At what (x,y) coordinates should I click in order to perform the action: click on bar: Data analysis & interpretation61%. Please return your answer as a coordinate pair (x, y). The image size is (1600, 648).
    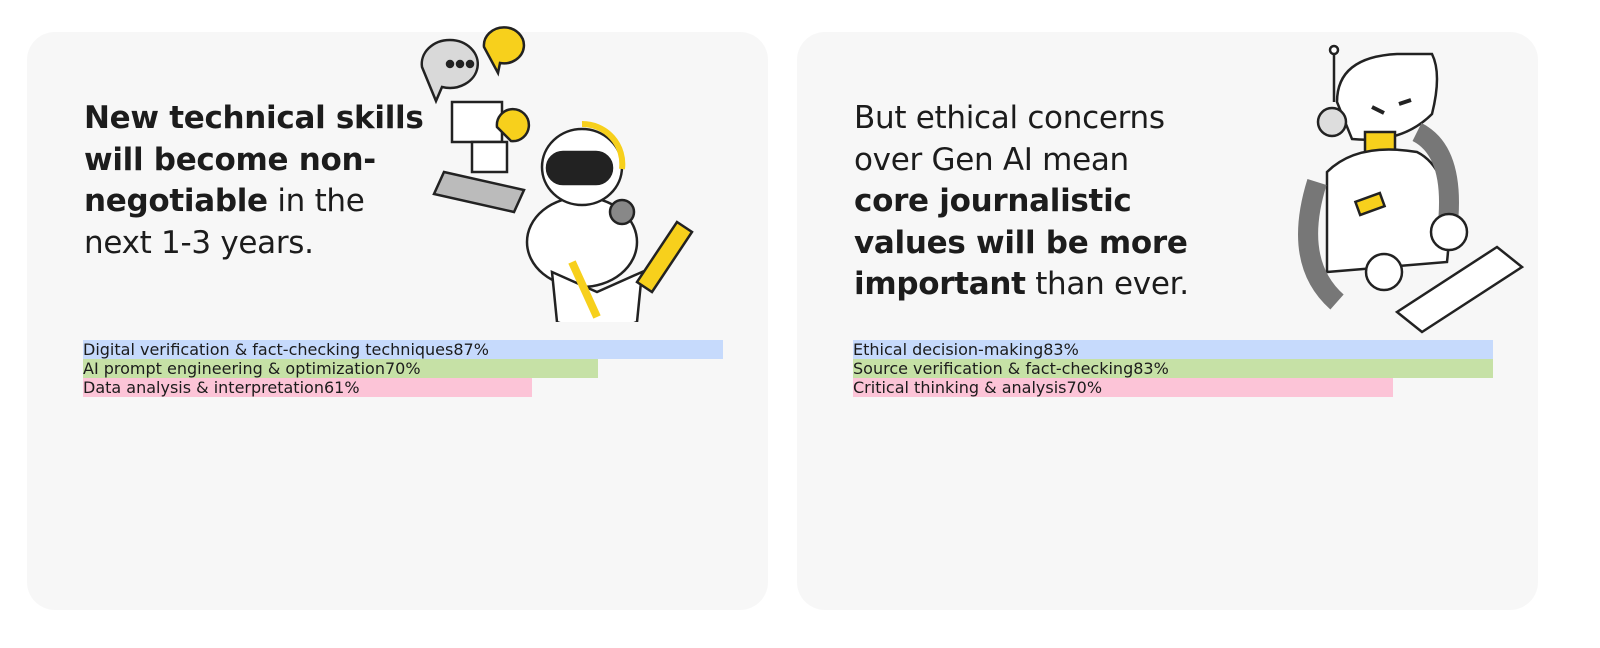
    Looking at the image, I should click on (307, 387).